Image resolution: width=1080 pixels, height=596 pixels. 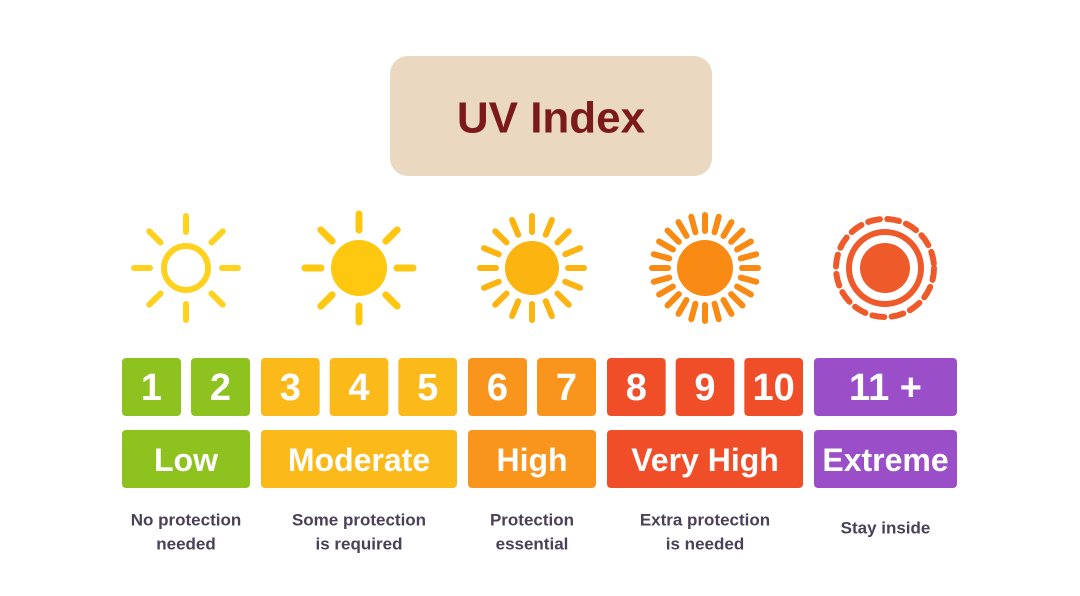 I want to click on level-advice: Some protection, so click(x=359, y=520).